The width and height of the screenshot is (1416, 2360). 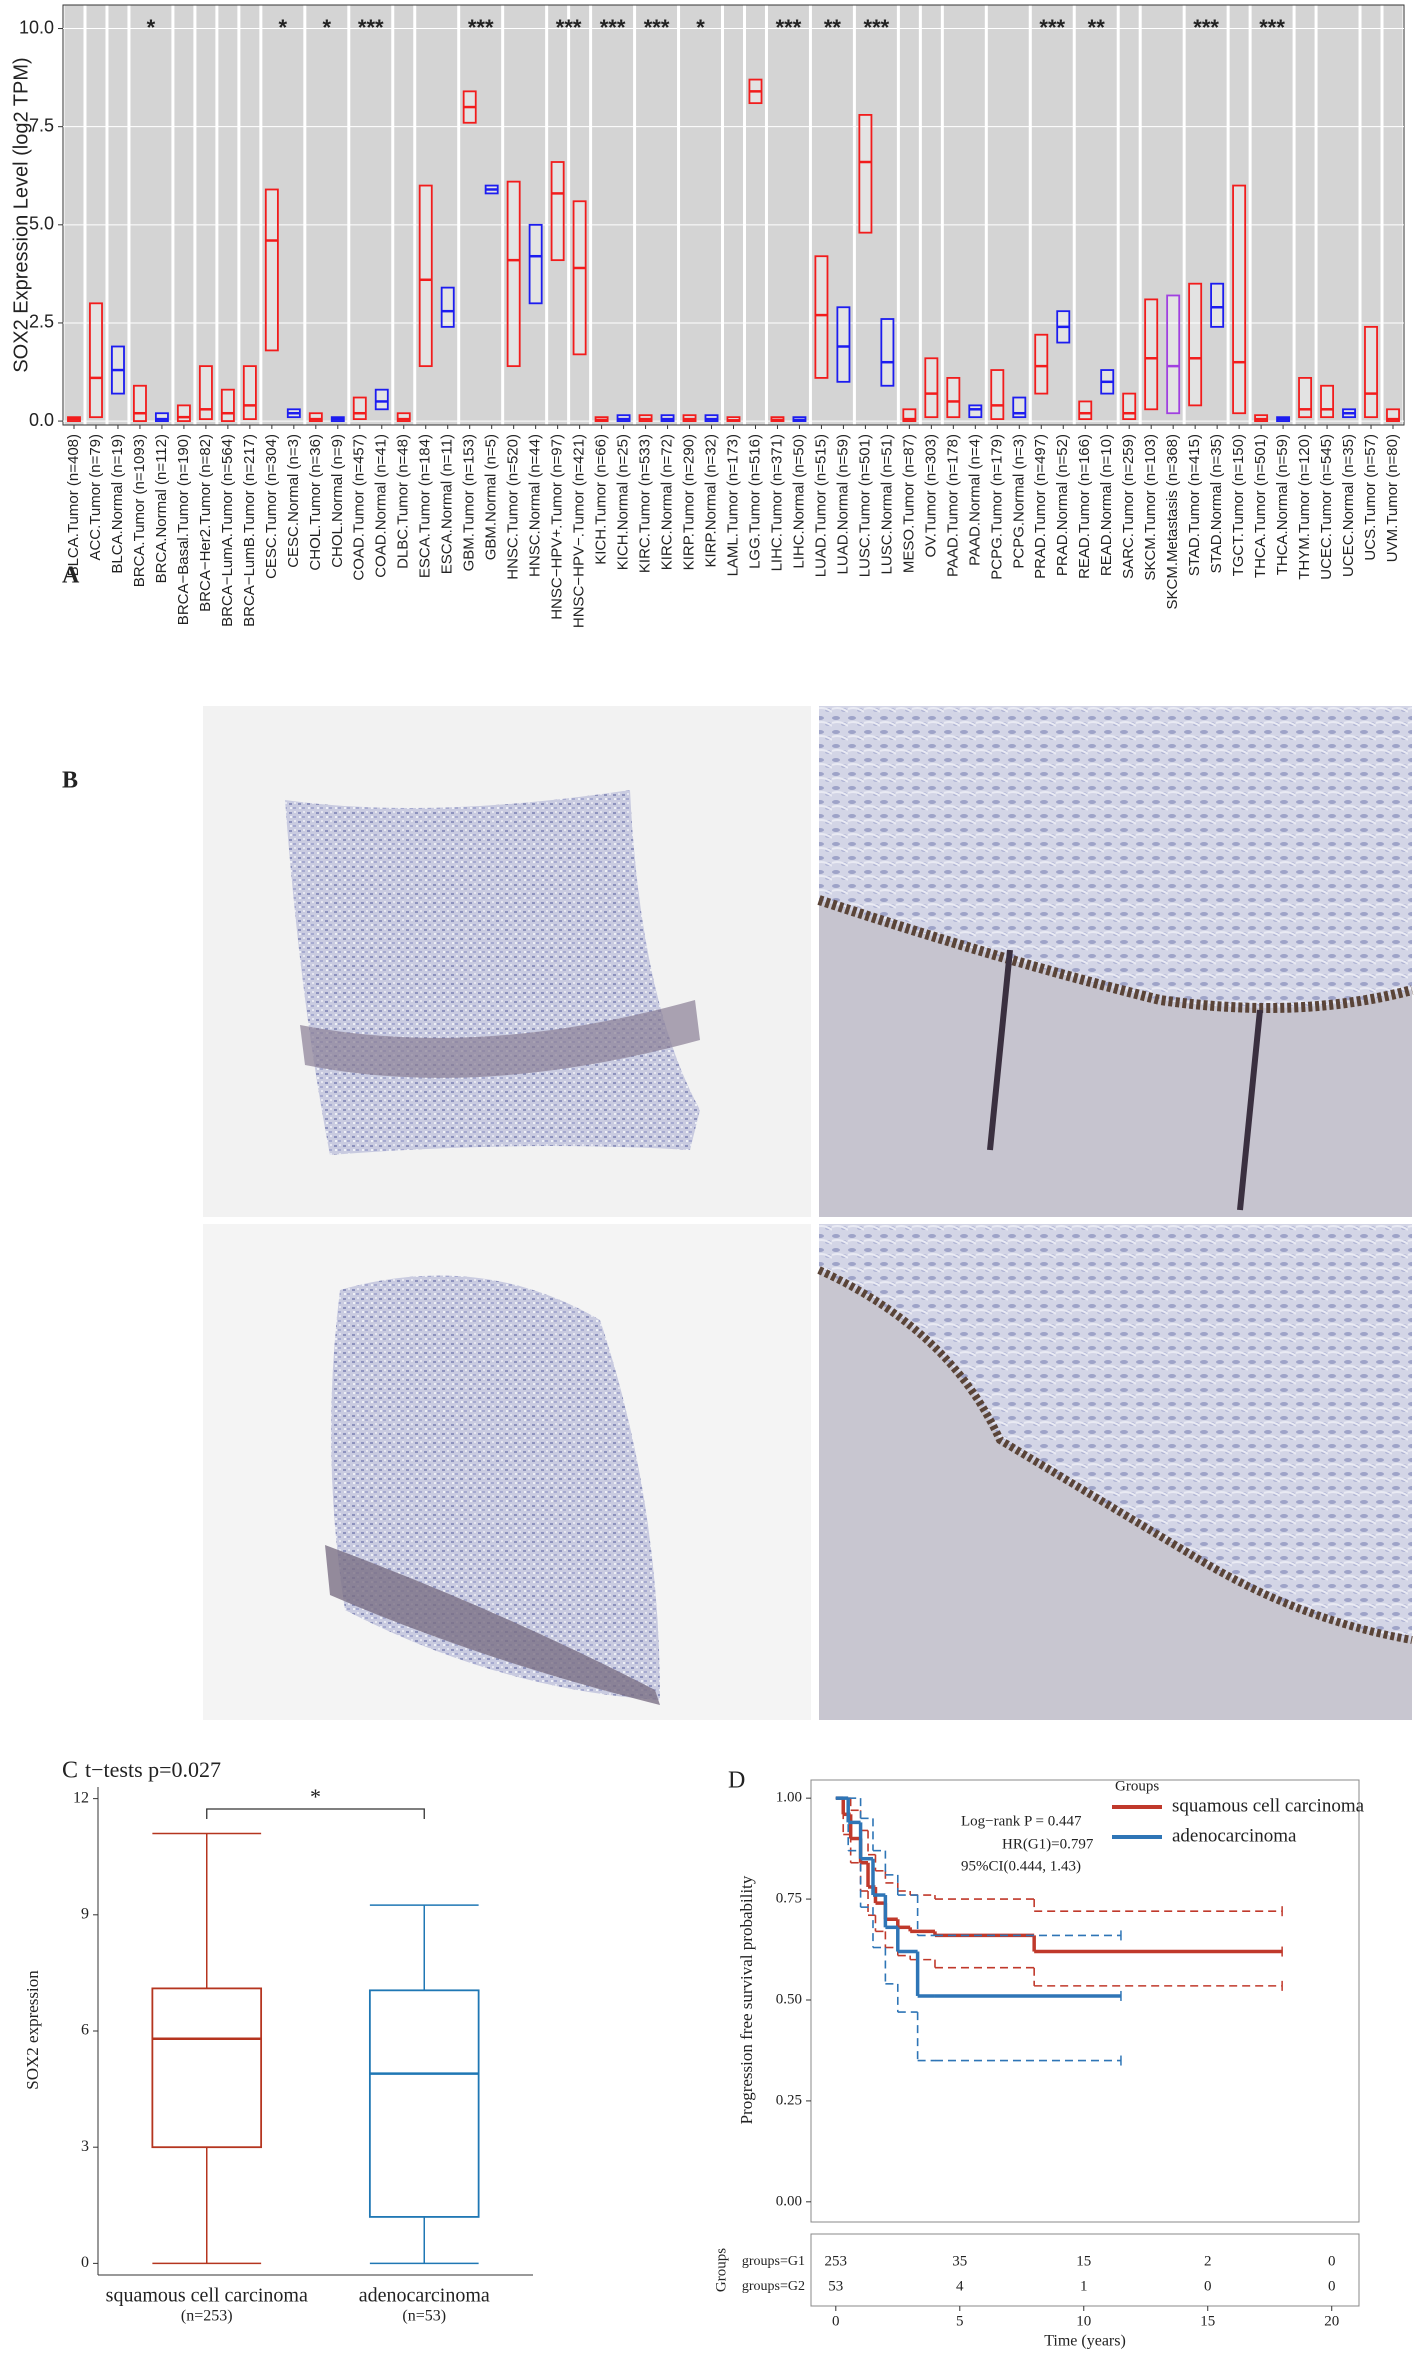 What do you see at coordinates (789, 2201) in the screenshot?
I see `y-tick-label: 0.00` at bounding box center [789, 2201].